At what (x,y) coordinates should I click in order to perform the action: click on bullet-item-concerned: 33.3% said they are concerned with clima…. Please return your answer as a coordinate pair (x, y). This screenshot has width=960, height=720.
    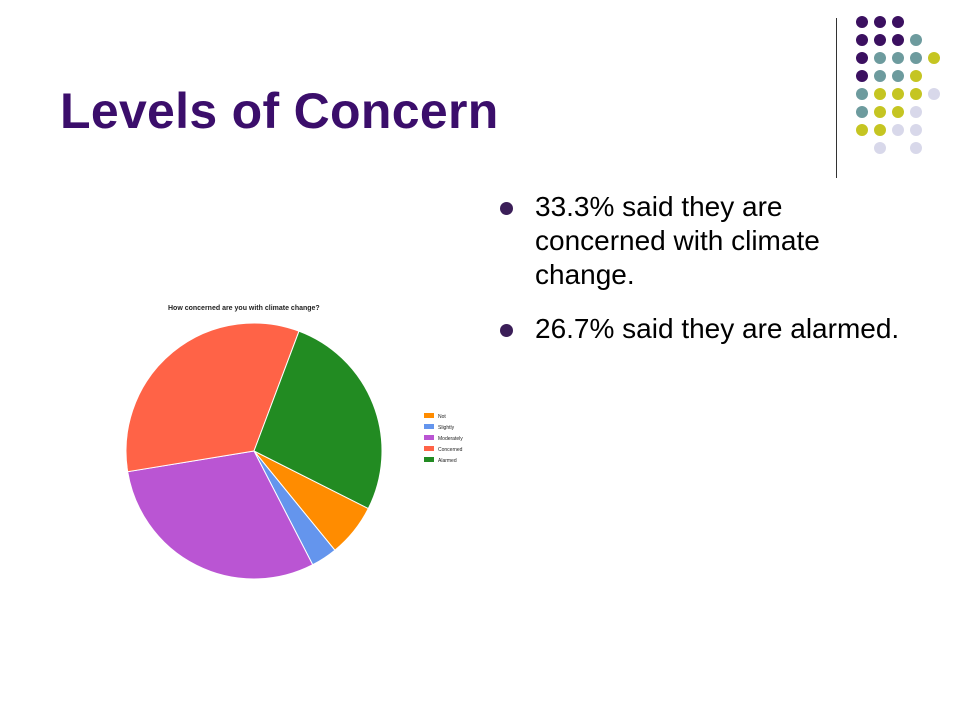
    Looking at the image, I should click on (708, 241).